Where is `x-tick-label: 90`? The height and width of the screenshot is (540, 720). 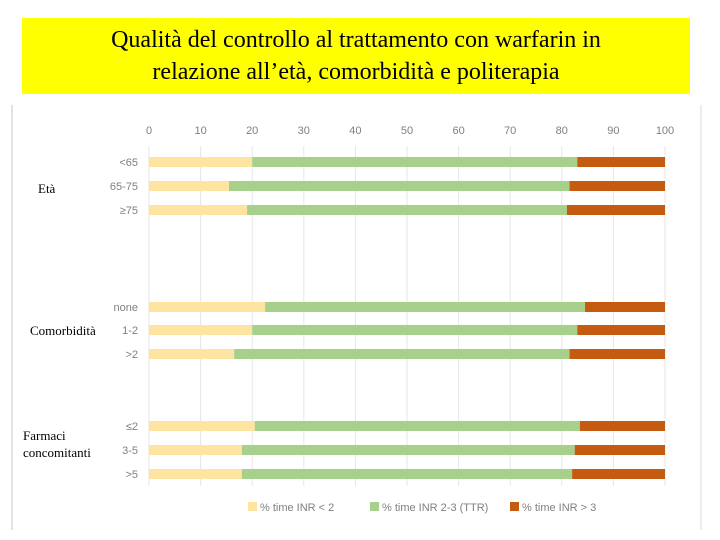 x-tick-label: 90 is located at coordinates (613, 131).